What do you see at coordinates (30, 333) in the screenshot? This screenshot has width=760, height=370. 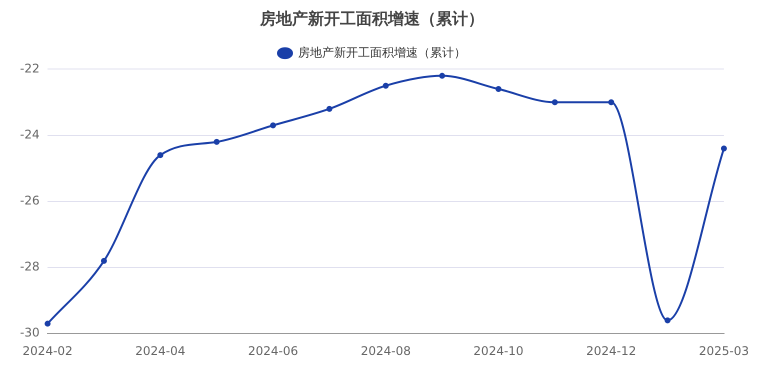 I see `y-tick-label: -30` at bounding box center [30, 333].